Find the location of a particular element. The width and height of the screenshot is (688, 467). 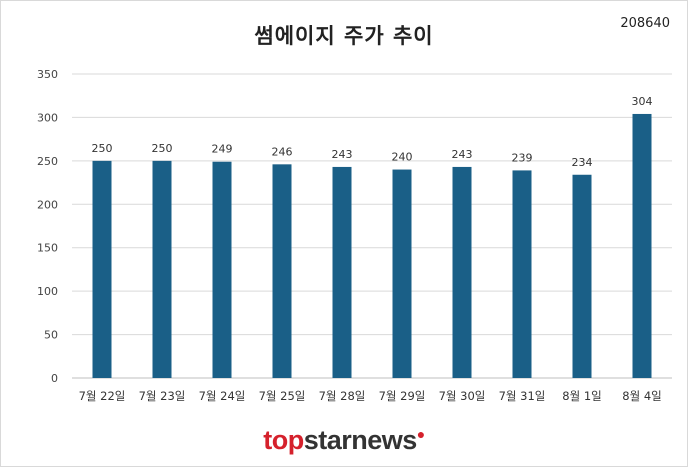

x-tick-label: 7월 30일 is located at coordinates (462, 396).